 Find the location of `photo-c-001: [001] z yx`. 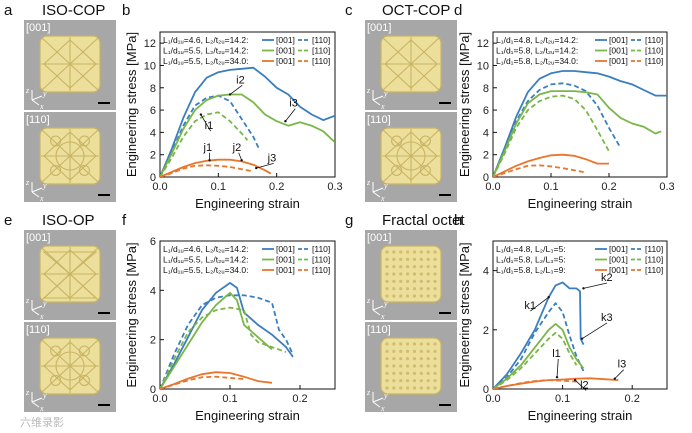

photo-c-001: [001] z yx is located at coordinates (411, 65).